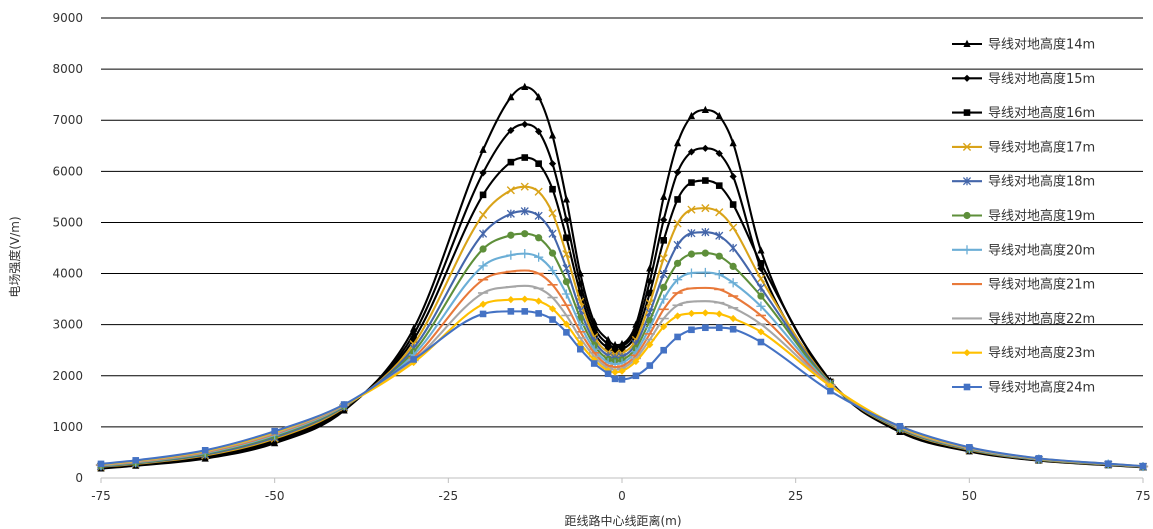 This screenshot has height=529, width=1153. What do you see at coordinates (622, 496) in the screenshot?
I see `x-tick-label-0: 0` at bounding box center [622, 496].